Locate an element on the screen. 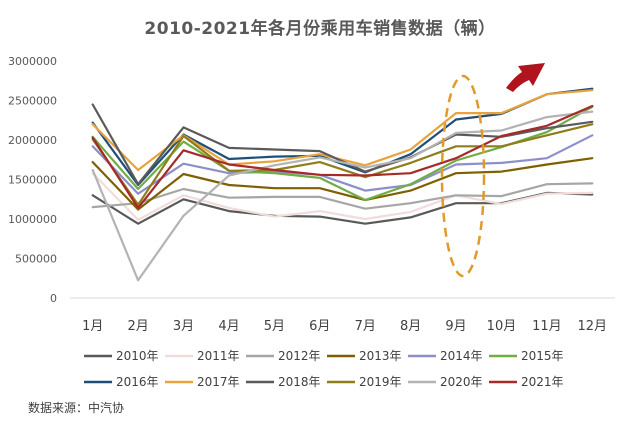 The width and height of the screenshot is (640, 424). y-tick-label: 500000 is located at coordinates (36, 259).